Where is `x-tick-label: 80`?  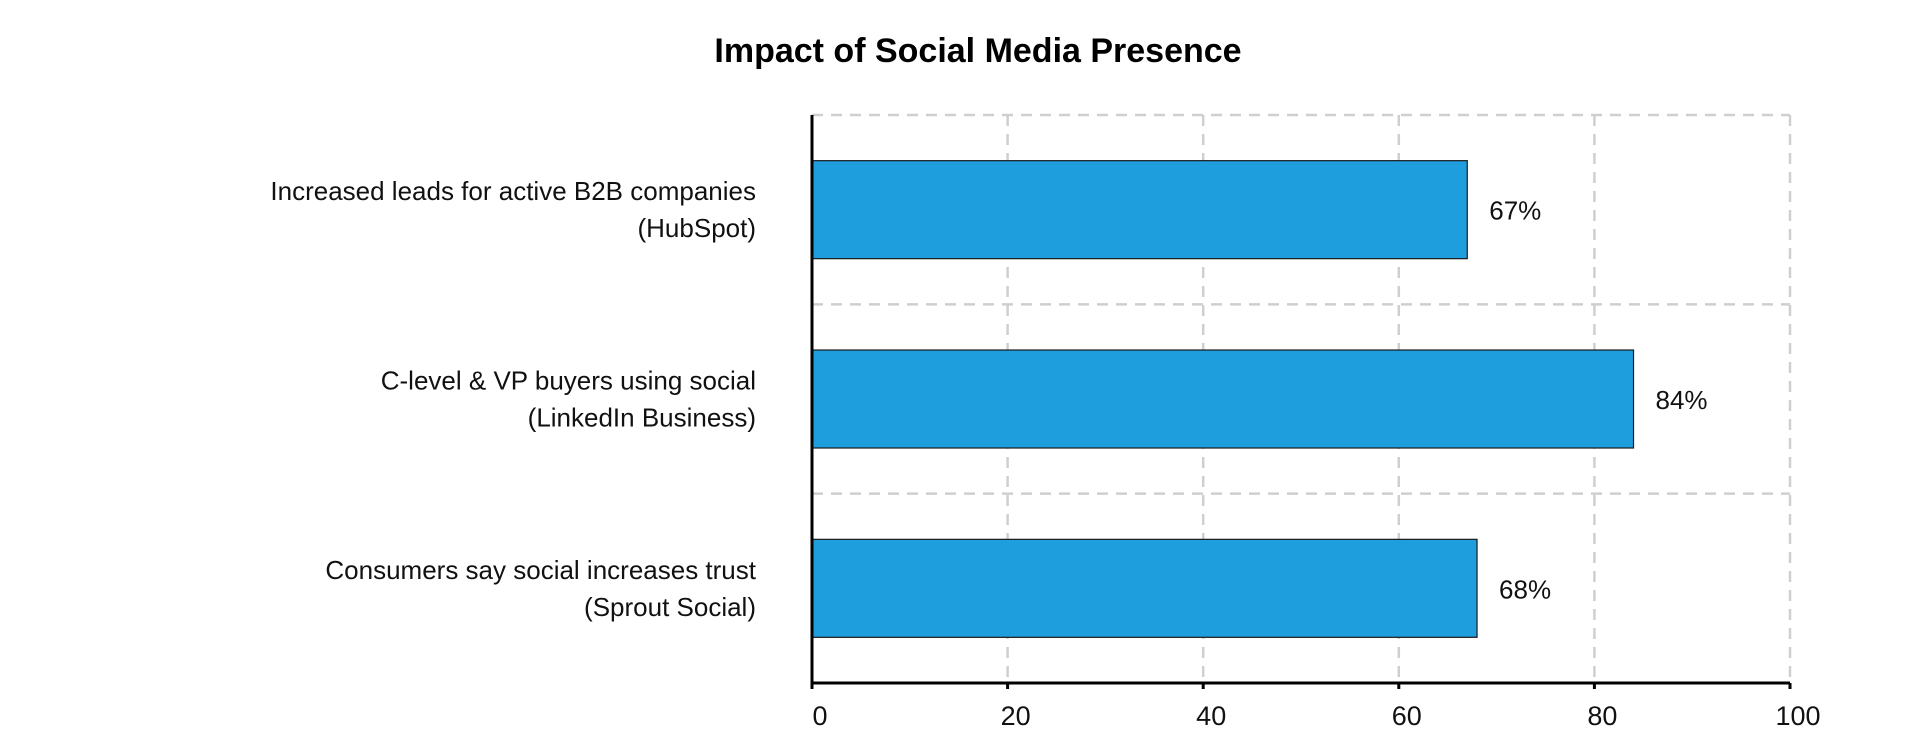 x-tick-label: 80 is located at coordinates (1602, 716).